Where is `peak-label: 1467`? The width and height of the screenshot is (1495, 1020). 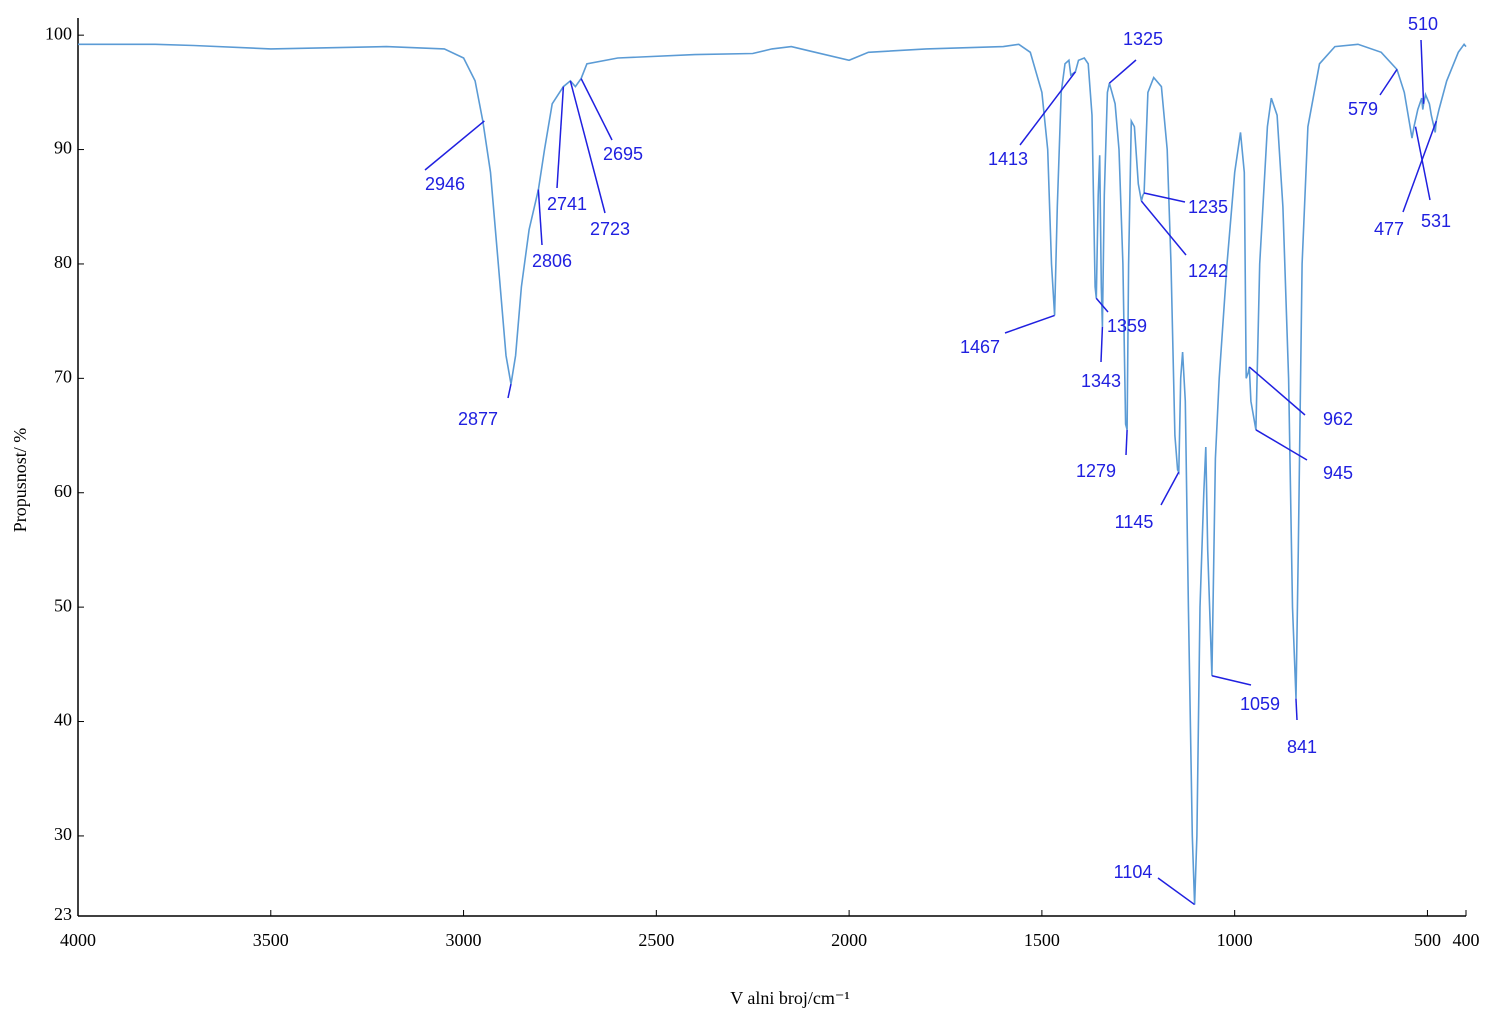
peak-label: 1467 is located at coordinates (980, 347).